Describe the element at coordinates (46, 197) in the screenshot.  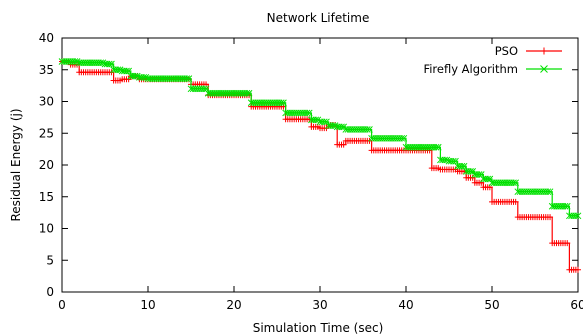
I see `y-tick-label: 15` at that location.